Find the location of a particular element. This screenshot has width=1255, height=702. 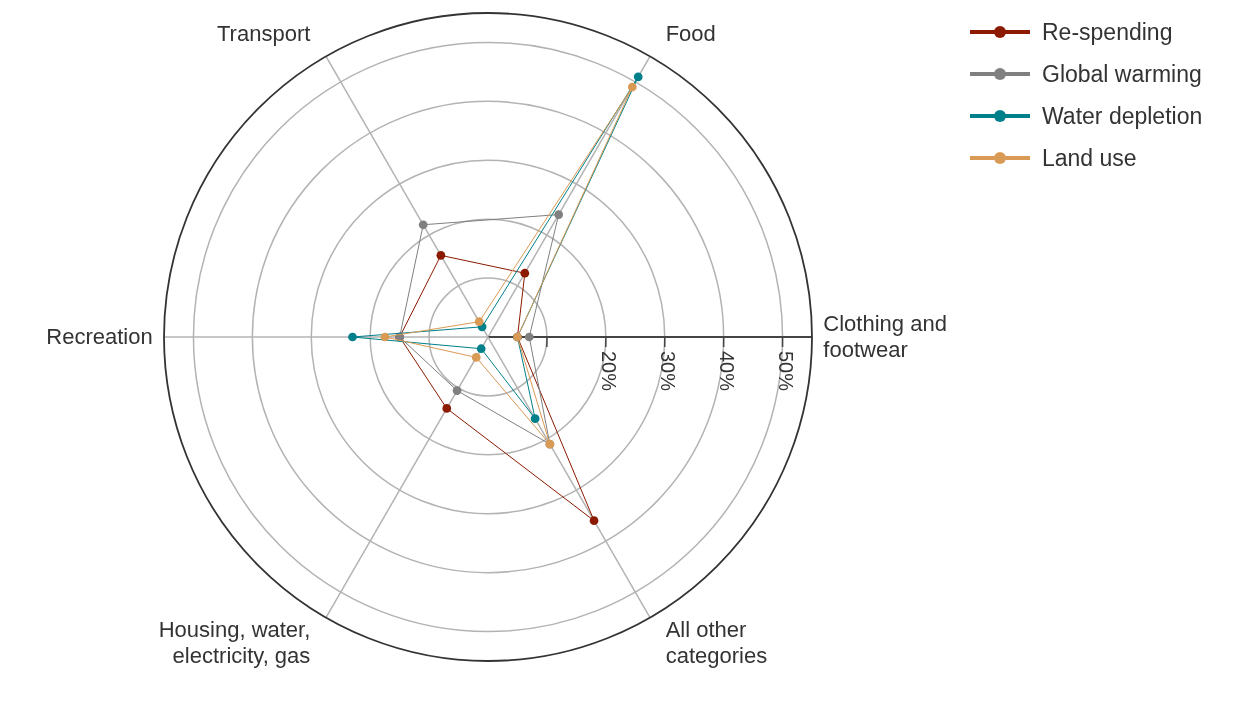

y-tick-label: 50% is located at coordinates (785, 371).